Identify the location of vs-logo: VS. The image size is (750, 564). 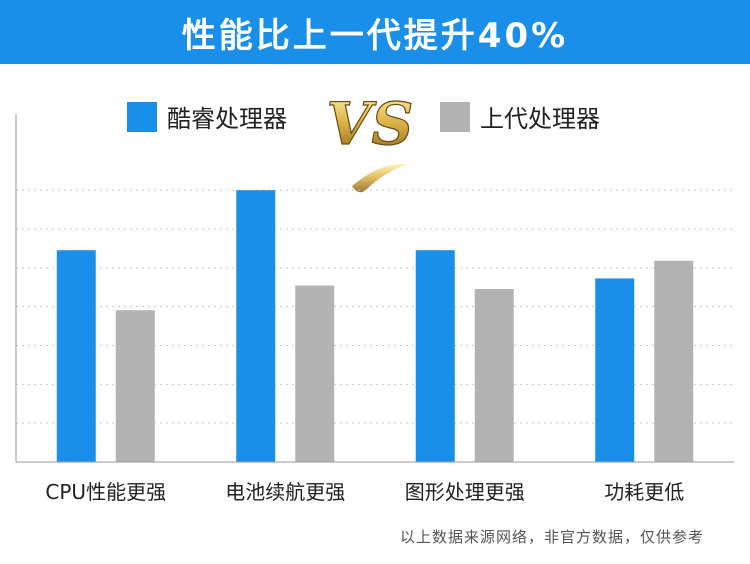
(370, 141).